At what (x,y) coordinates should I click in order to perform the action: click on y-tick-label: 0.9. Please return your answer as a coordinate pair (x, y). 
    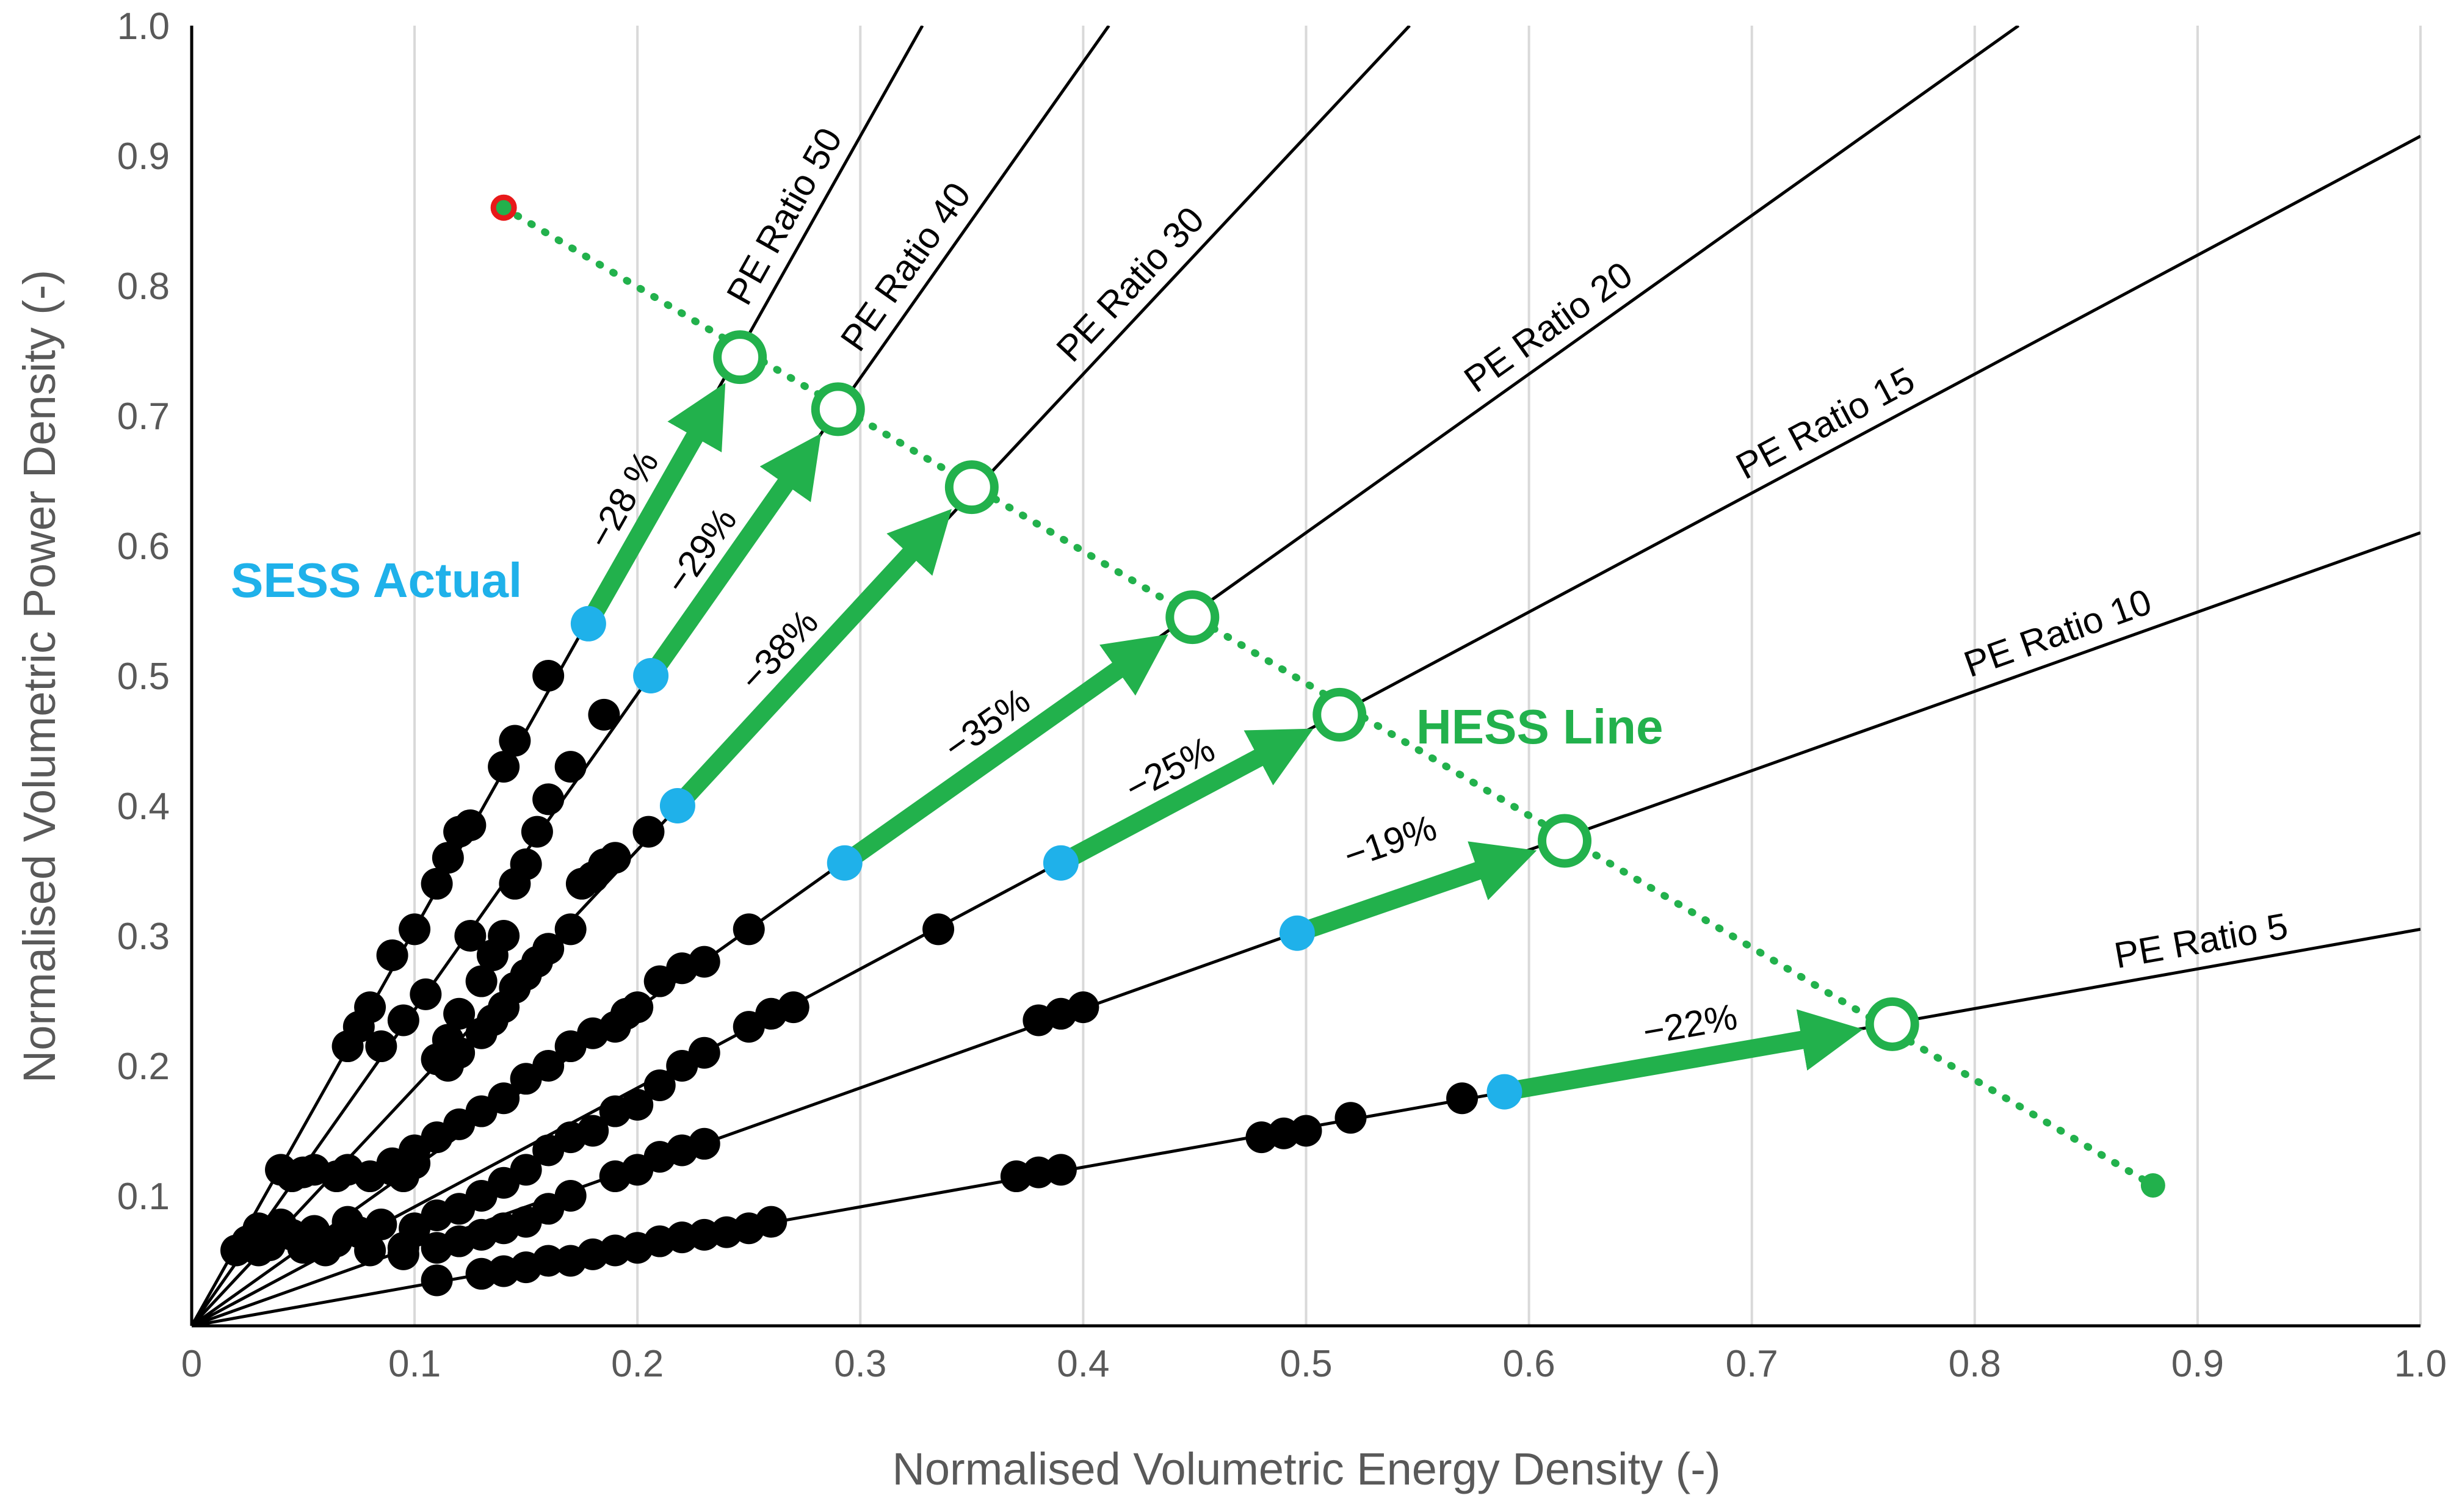
    Looking at the image, I should click on (143, 157).